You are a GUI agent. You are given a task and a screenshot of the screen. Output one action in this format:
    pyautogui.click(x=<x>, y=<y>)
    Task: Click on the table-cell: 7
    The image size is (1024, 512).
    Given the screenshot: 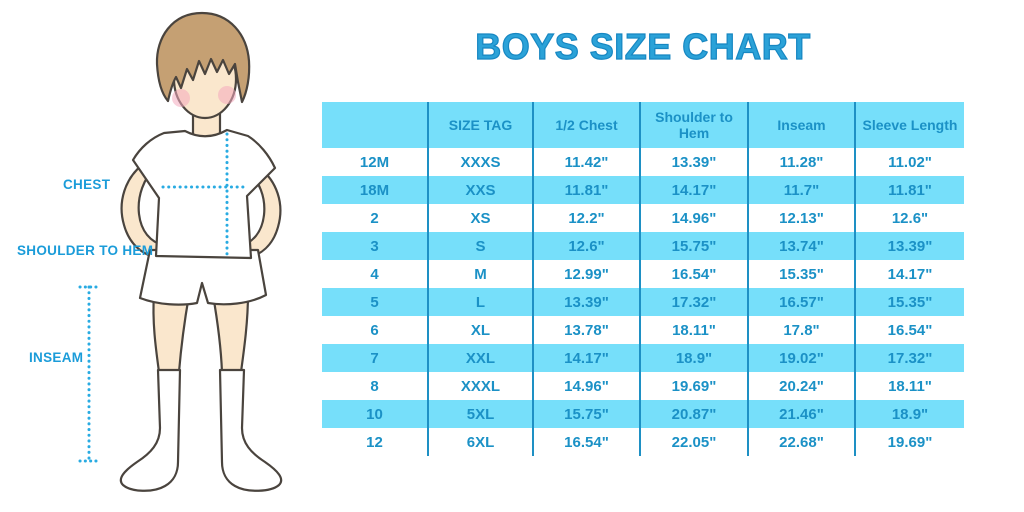 What is the action you would take?
    pyautogui.click(x=375, y=358)
    